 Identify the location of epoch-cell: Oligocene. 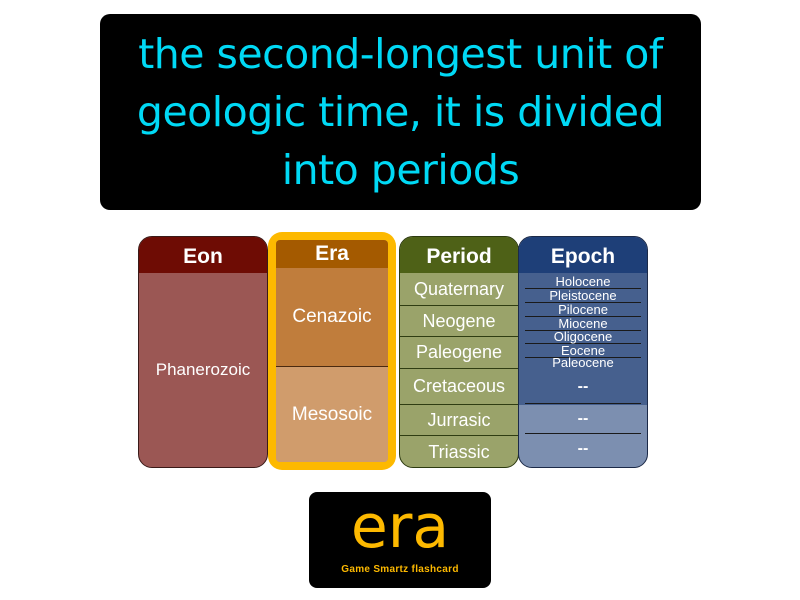
(583, 337).